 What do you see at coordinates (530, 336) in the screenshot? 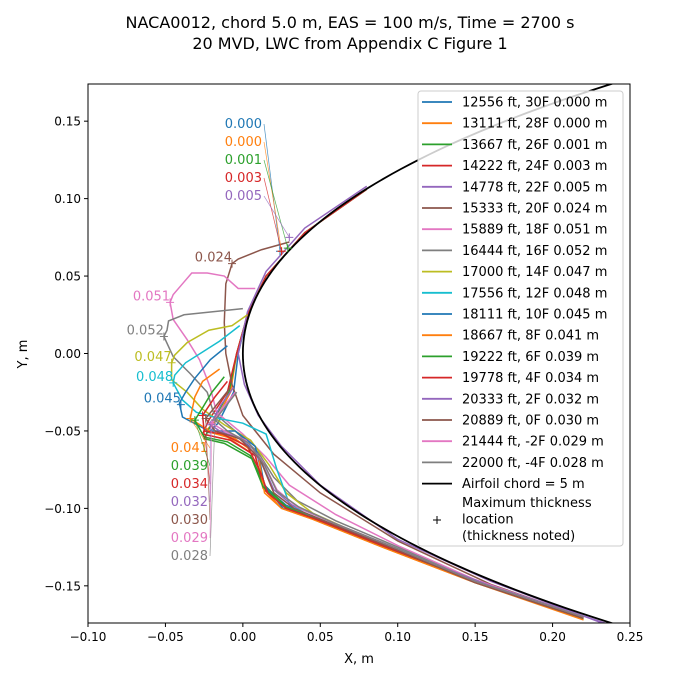
I see `legend-label-11: 18667 ft, 8F 0.041 m` at bounding box center [530, 336].